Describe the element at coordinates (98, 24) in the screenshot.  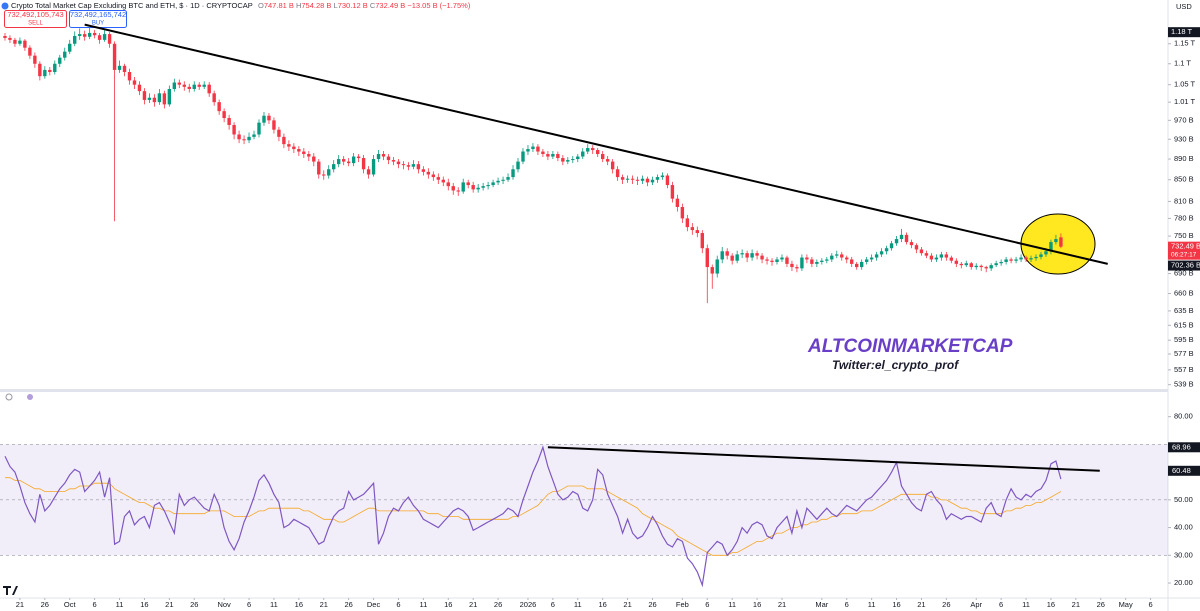
I see `buy-label: BUY` at that location.